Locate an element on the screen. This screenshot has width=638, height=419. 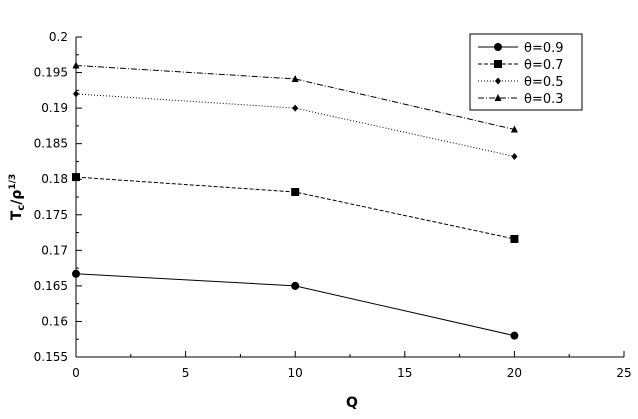
y-tick-label: 0.175 is located at coordinates (51, 215).